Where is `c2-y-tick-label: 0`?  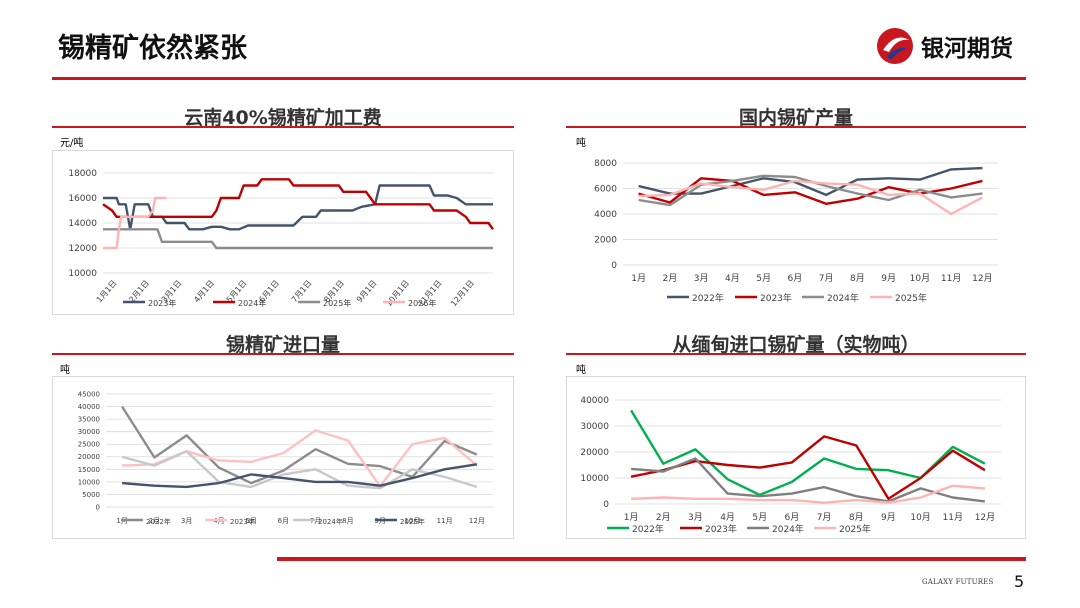 c2-y-tick-label: 0 is located at coordinates (614, 266).